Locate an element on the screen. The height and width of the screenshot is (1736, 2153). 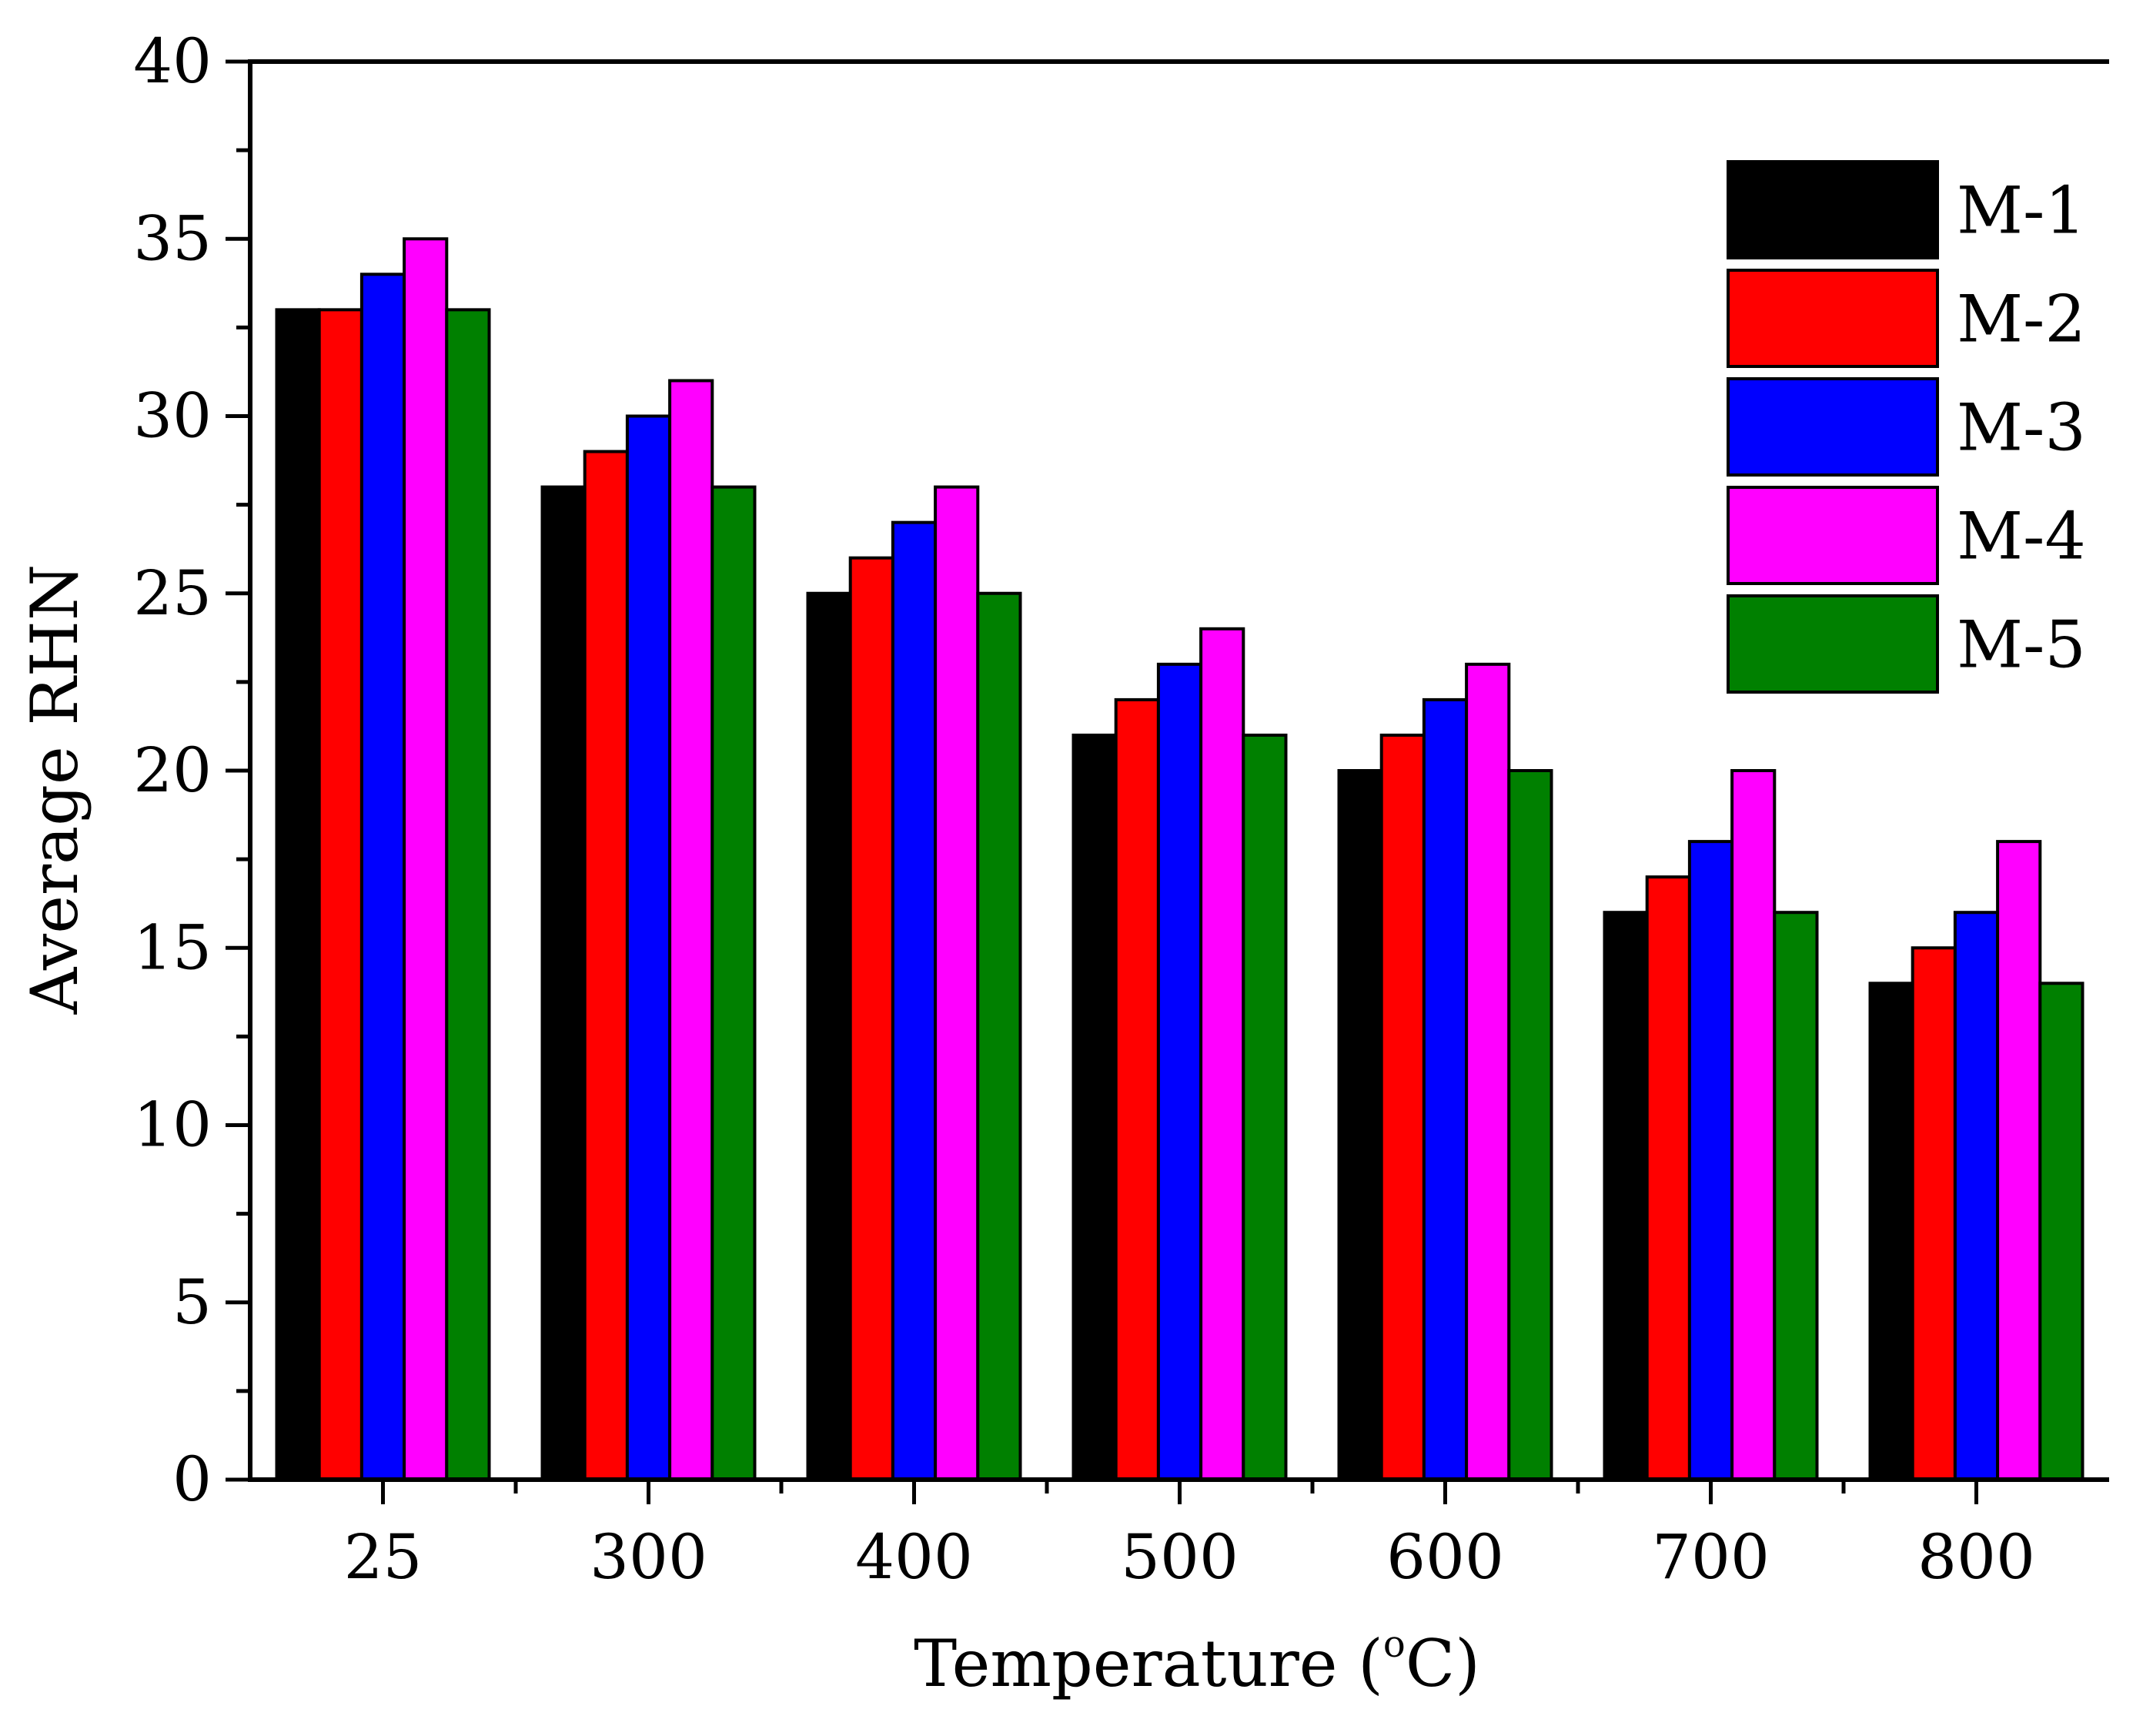
x-tick-label: 25 is located at coordinates (384, 1557).